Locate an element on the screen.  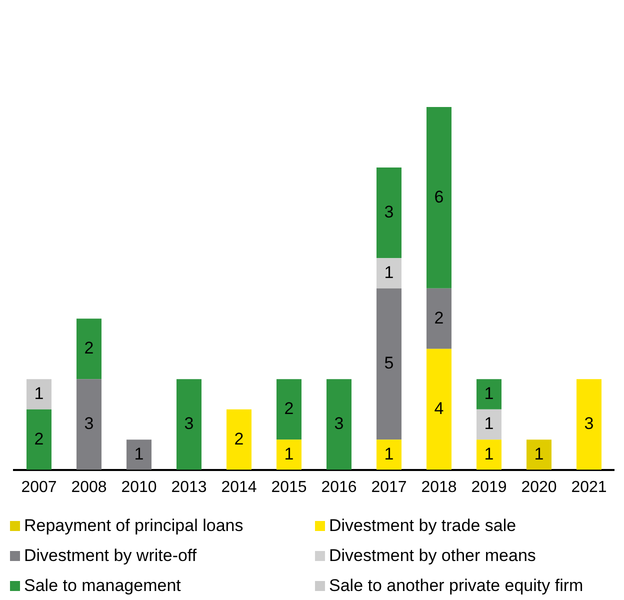
x-tick-label: 2015 is located at coordinates (289, 487).